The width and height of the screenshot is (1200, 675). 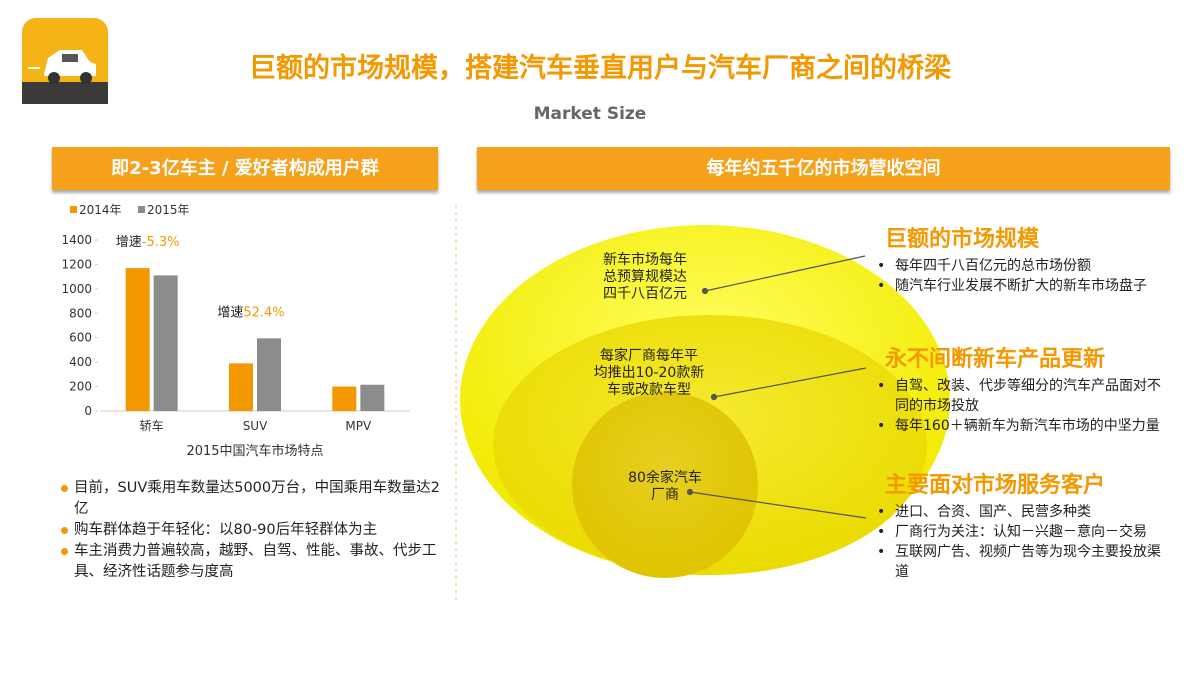 I want to click on circle-label-line: 新车市场每年, so click(x=645, y=260).